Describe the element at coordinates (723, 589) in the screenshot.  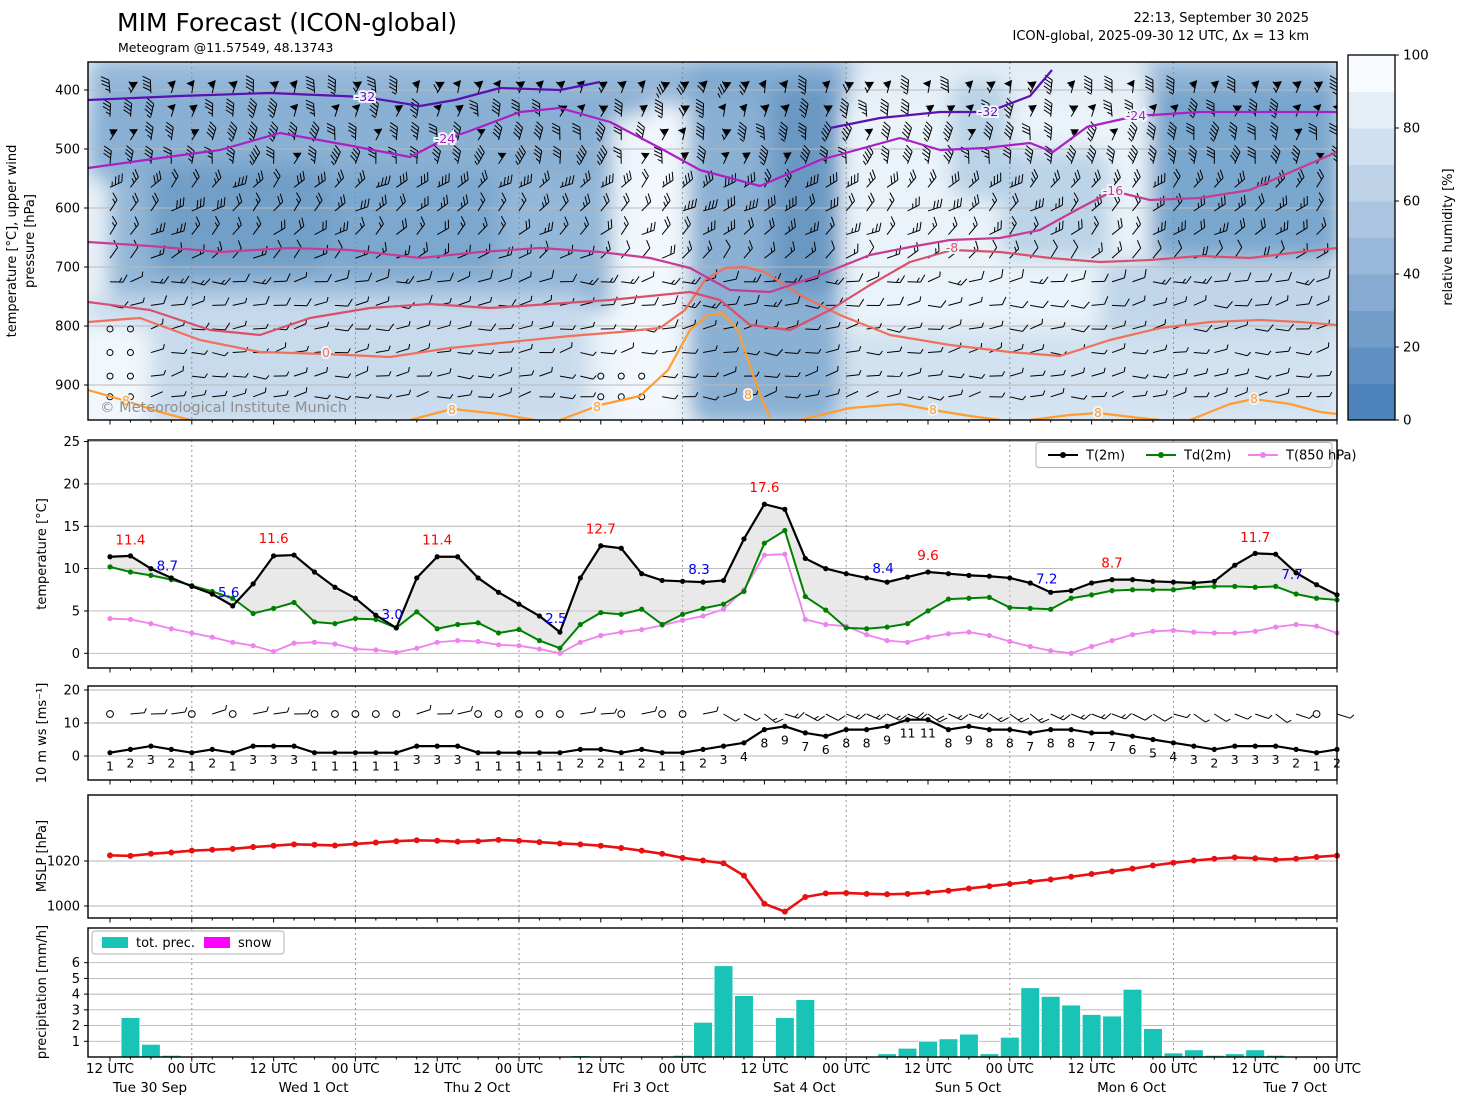
I see `td2m-line` at that location.